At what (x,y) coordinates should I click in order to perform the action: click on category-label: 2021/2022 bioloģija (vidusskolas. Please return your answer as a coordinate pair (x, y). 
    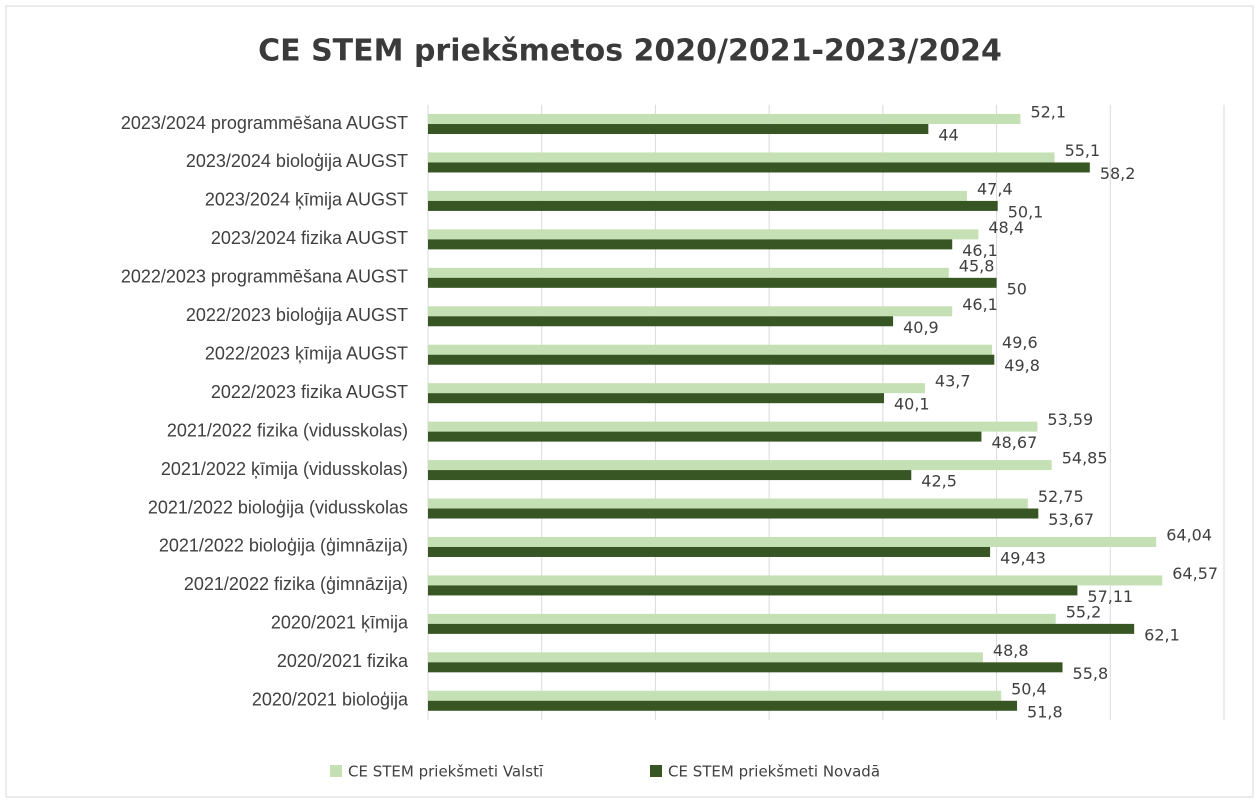
    Looking at the image, I should click on (278, 507).